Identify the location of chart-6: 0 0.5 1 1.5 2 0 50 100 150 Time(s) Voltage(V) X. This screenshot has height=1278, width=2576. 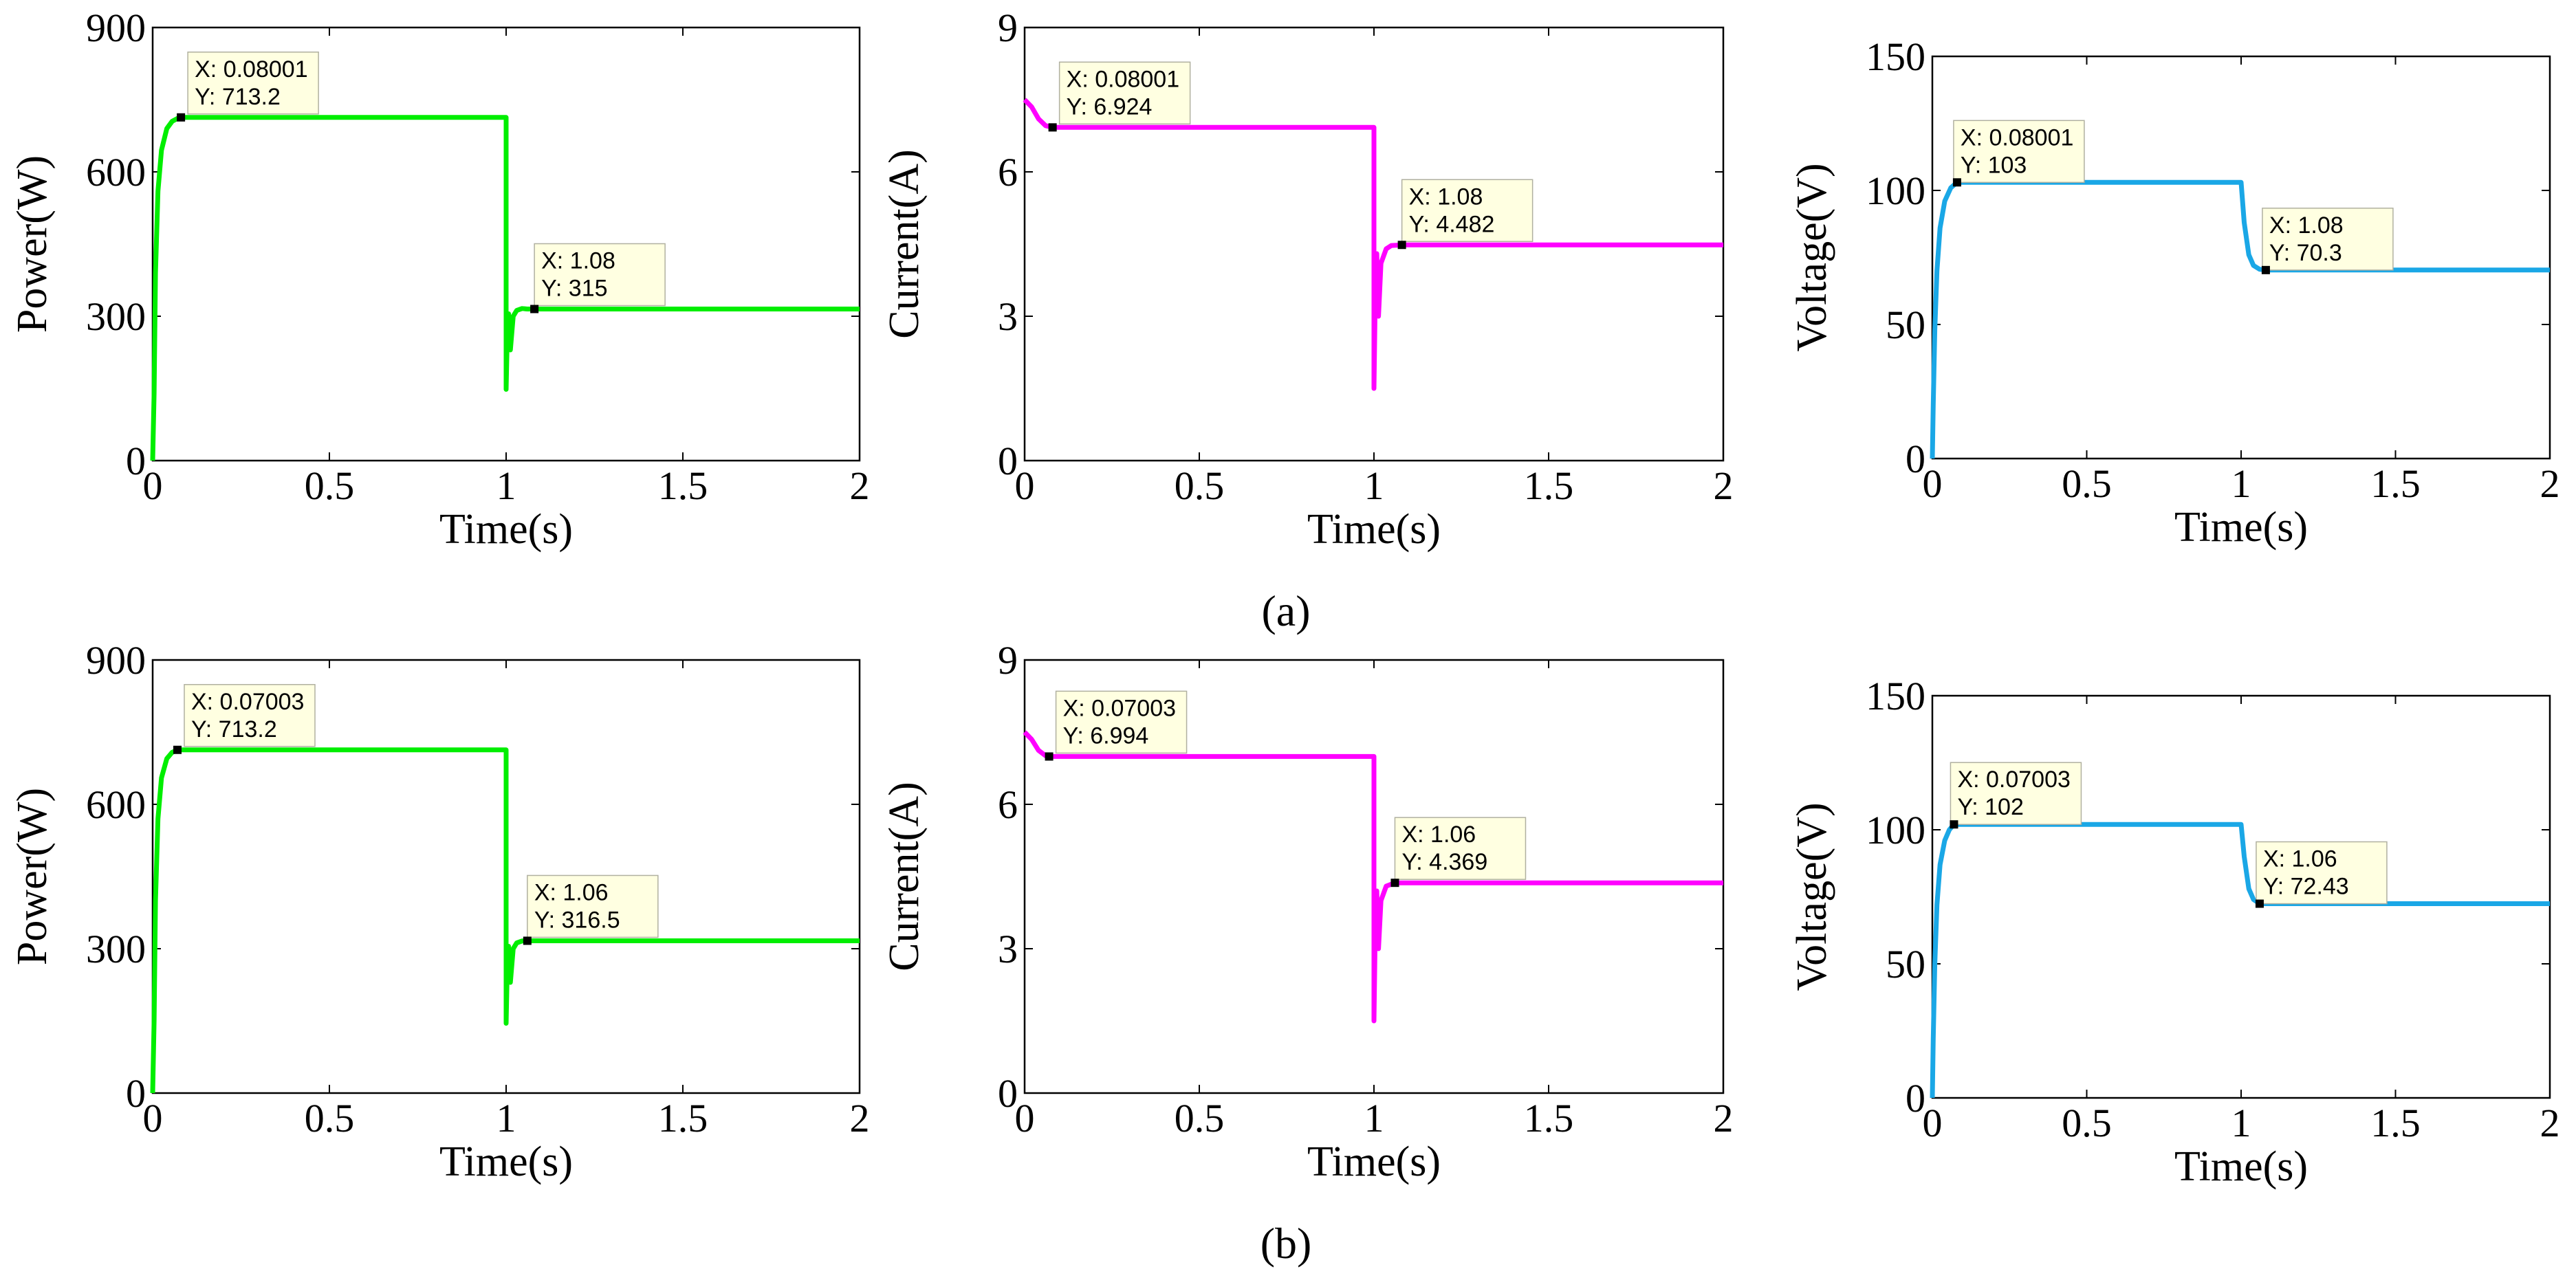
(2174, 932).